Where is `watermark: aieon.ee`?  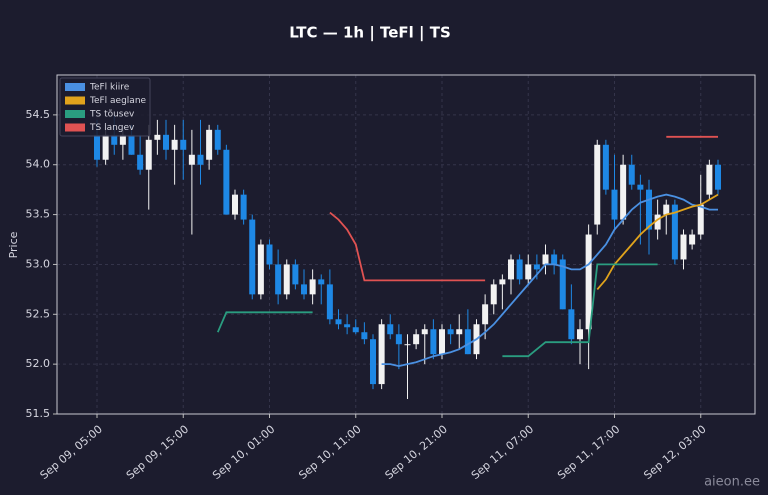
watermark: aieon.ee is located at coordinates (732, 482).